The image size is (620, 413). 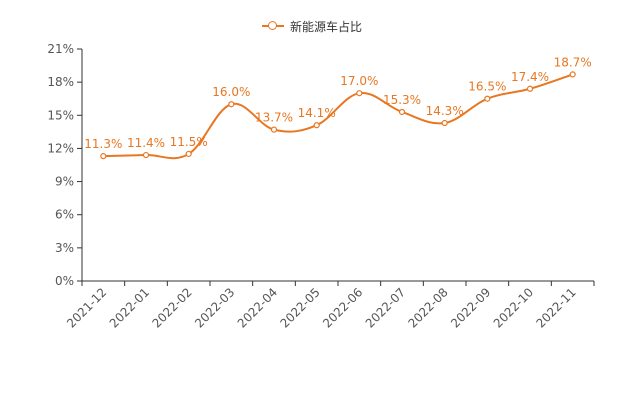 What do you see at coordinates (385, 307) in the screenshot?
I see `x-tick-label: 2022-07` at bounding box center [385, 307].